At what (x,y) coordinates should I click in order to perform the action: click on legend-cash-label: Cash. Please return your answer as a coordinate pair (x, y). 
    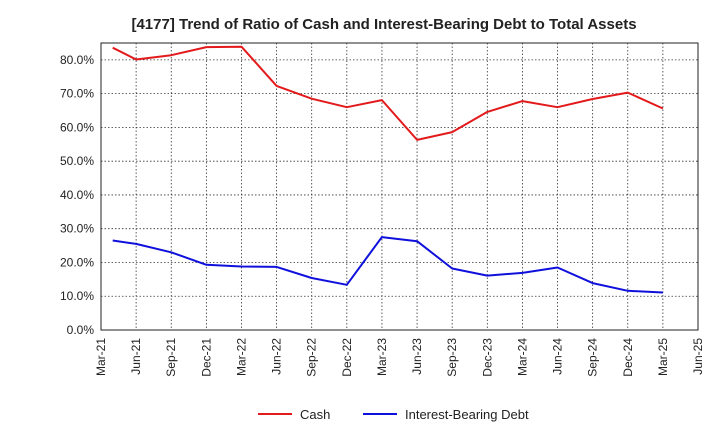
    Looking at the image, I should click on (315, 414).